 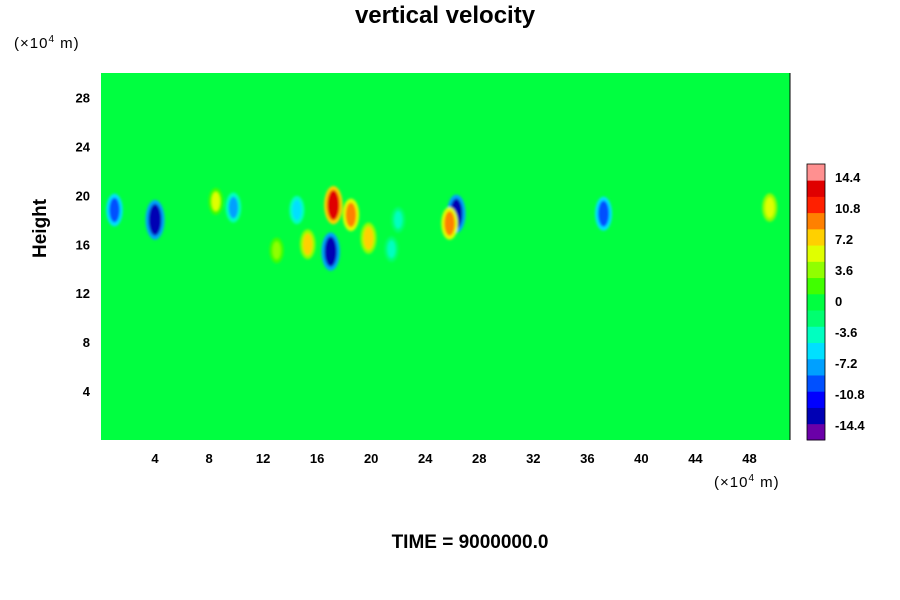 What do you see at coordinates (83, 146) in the screenshot?
I see `y-tick-label: 24` at bounding box center [83, 146].